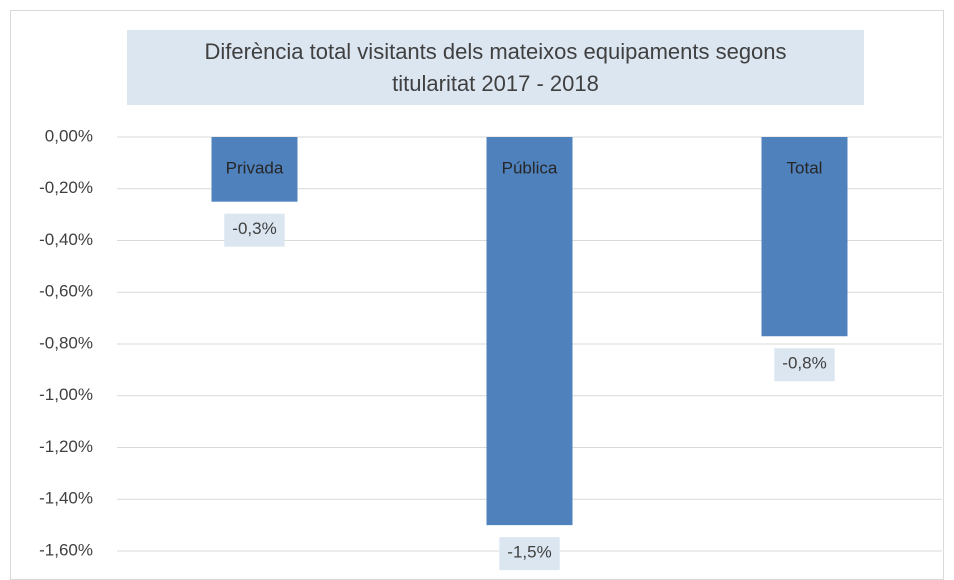 The height and width of the screenshot is (580, 954). What do you see at coordinates (66, 187) in the screenshot?
I see `y-tick-label: -0,20%` at bounding box center [66, 187].